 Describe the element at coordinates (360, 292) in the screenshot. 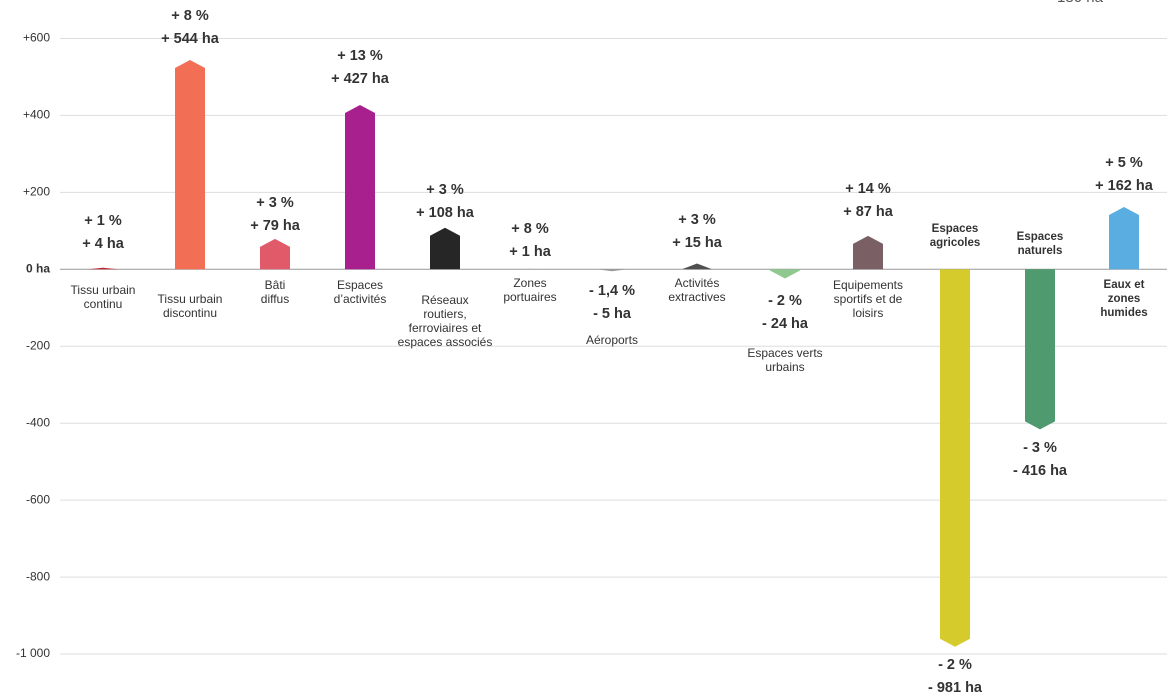

I see `category-label: Espaces d’activités` at that location.